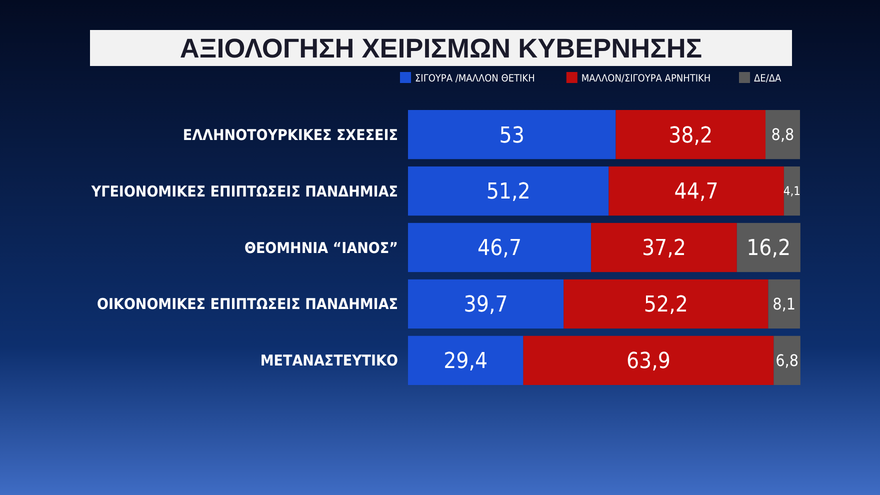 The image size is (880, 495). I want to click on y-tick-label: ΟΙΚΟΝΟΜΙΚΕΣ ΕΠΙΠΤΩΣΕΙΣ ΠΑΝΔΗΜΙΑΣ, so click(247, 304).